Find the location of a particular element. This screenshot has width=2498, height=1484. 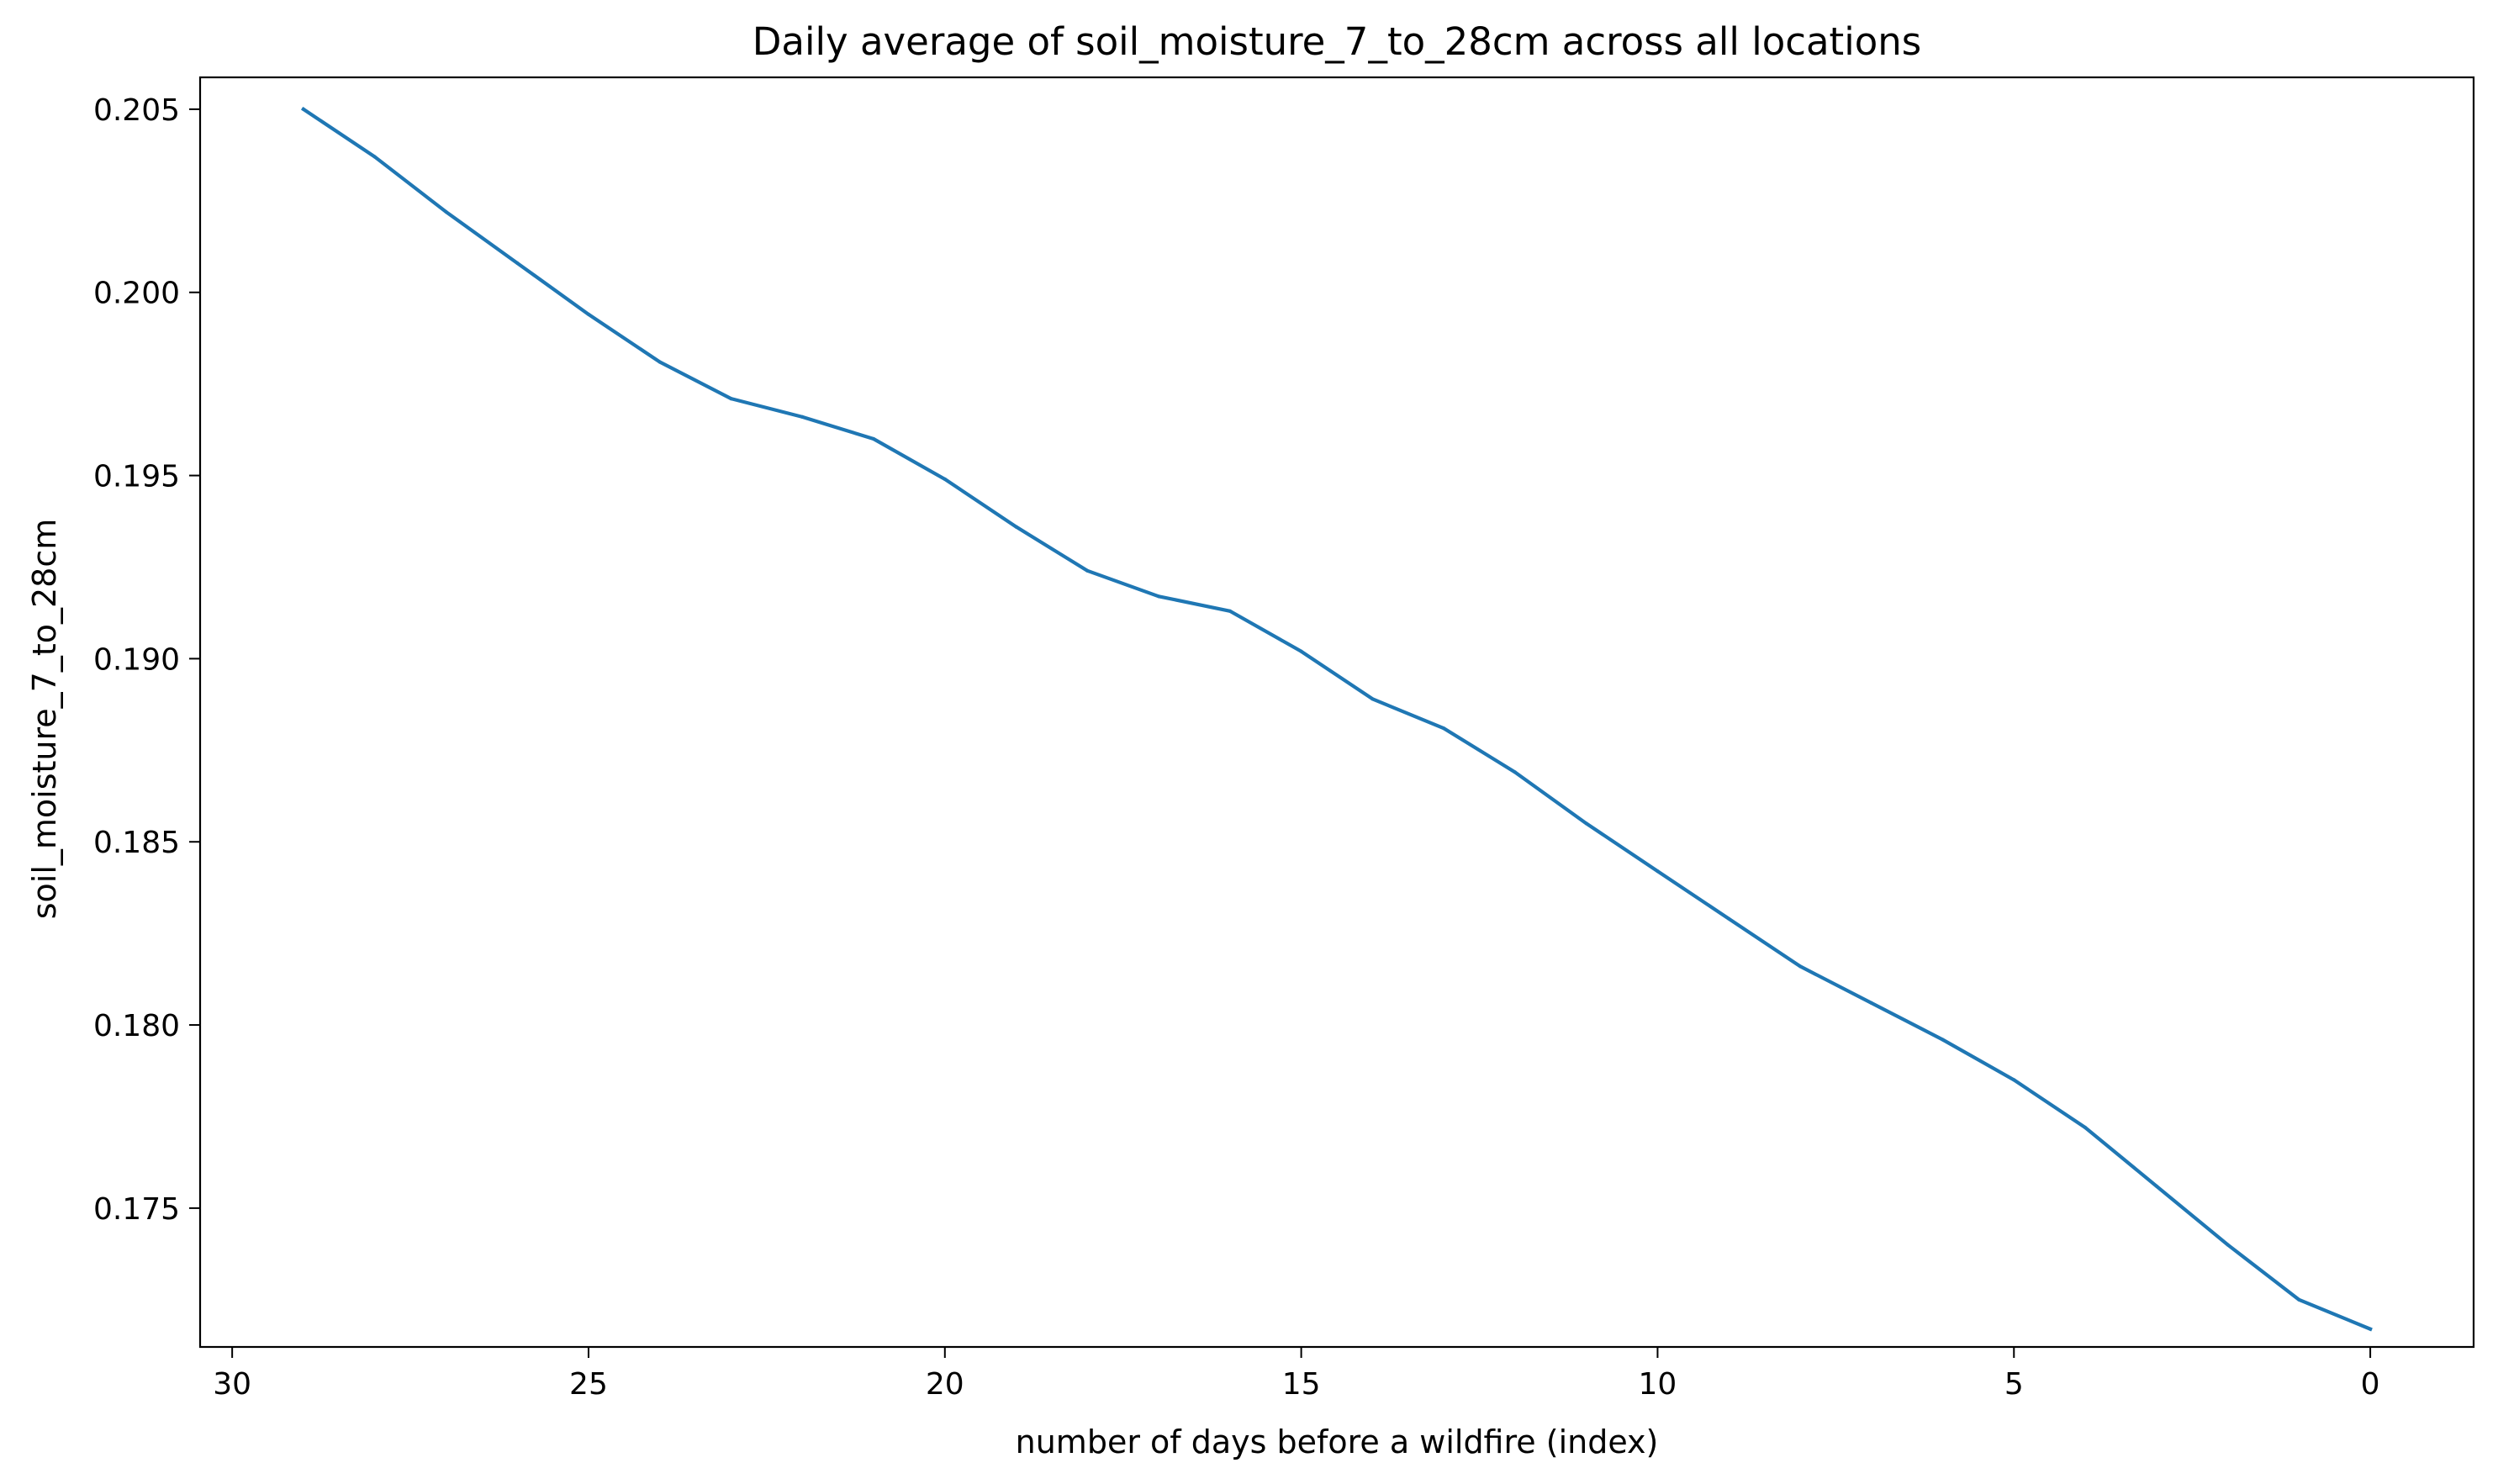

y-tick-label: 0.205 is located at coordinates (136, 110).